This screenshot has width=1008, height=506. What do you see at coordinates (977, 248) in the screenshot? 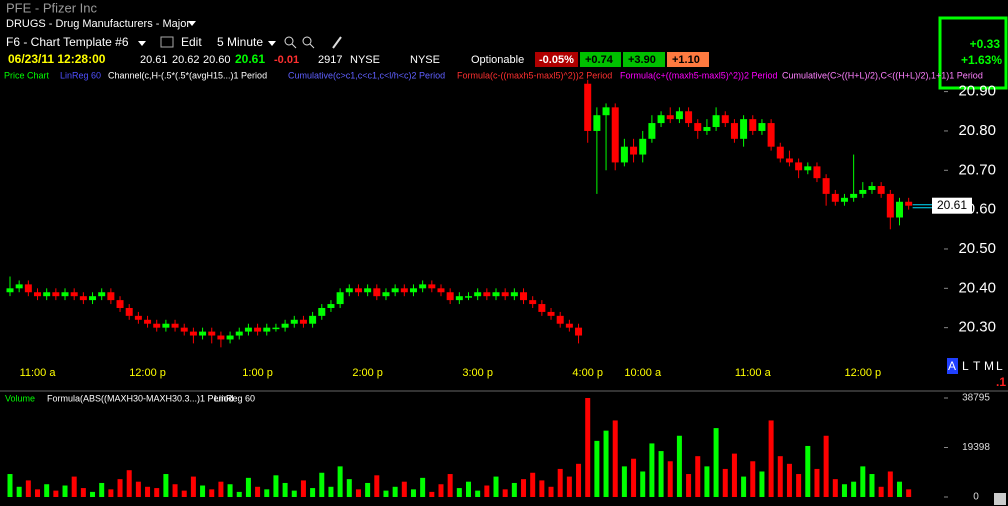
I see `y-tick-label: 20.50` at bounding box center [977, 248].